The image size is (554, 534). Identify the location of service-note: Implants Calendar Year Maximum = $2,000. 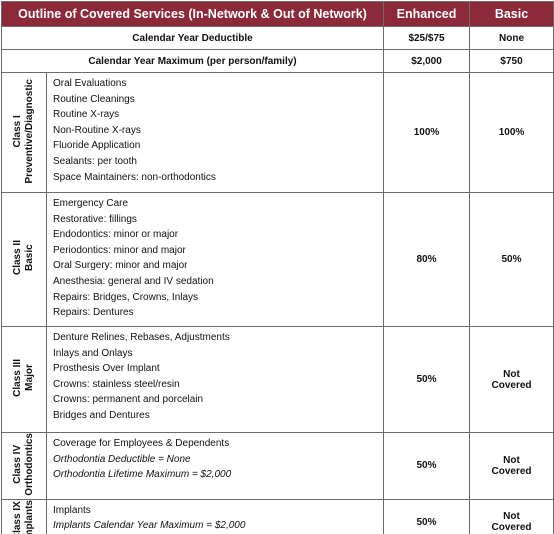
(149, 526).